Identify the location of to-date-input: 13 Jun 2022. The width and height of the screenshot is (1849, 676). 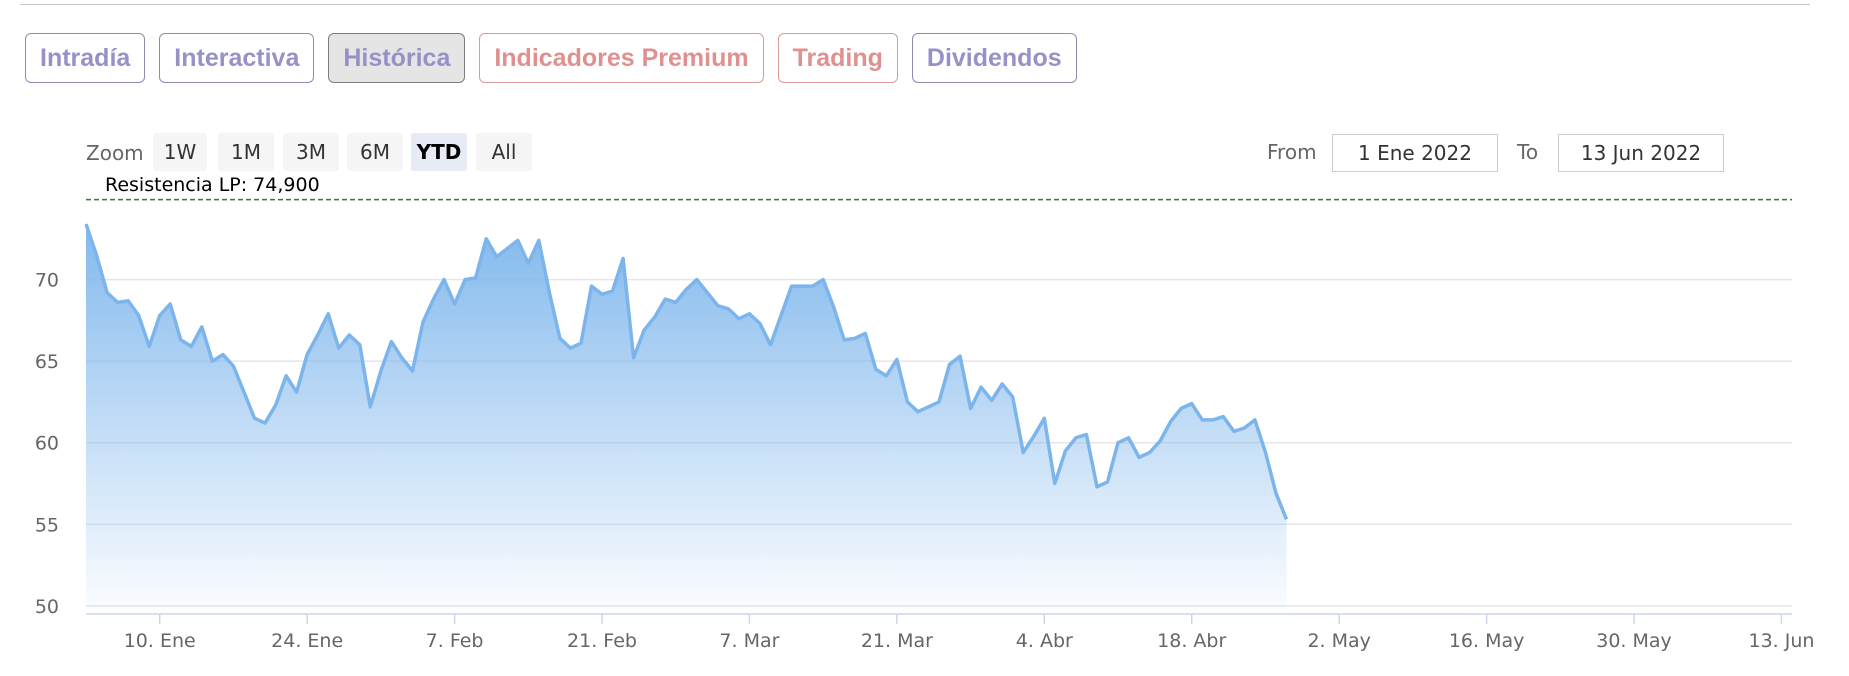
(1641, 153).